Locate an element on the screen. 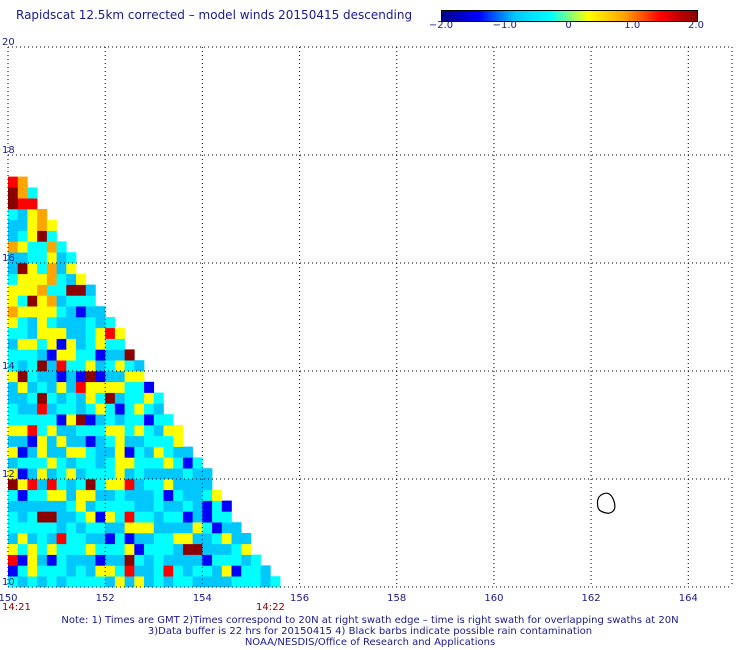 The height and width of the screenshot is (650, 740). lon-label: 160 is located at coordinates (493, 598).